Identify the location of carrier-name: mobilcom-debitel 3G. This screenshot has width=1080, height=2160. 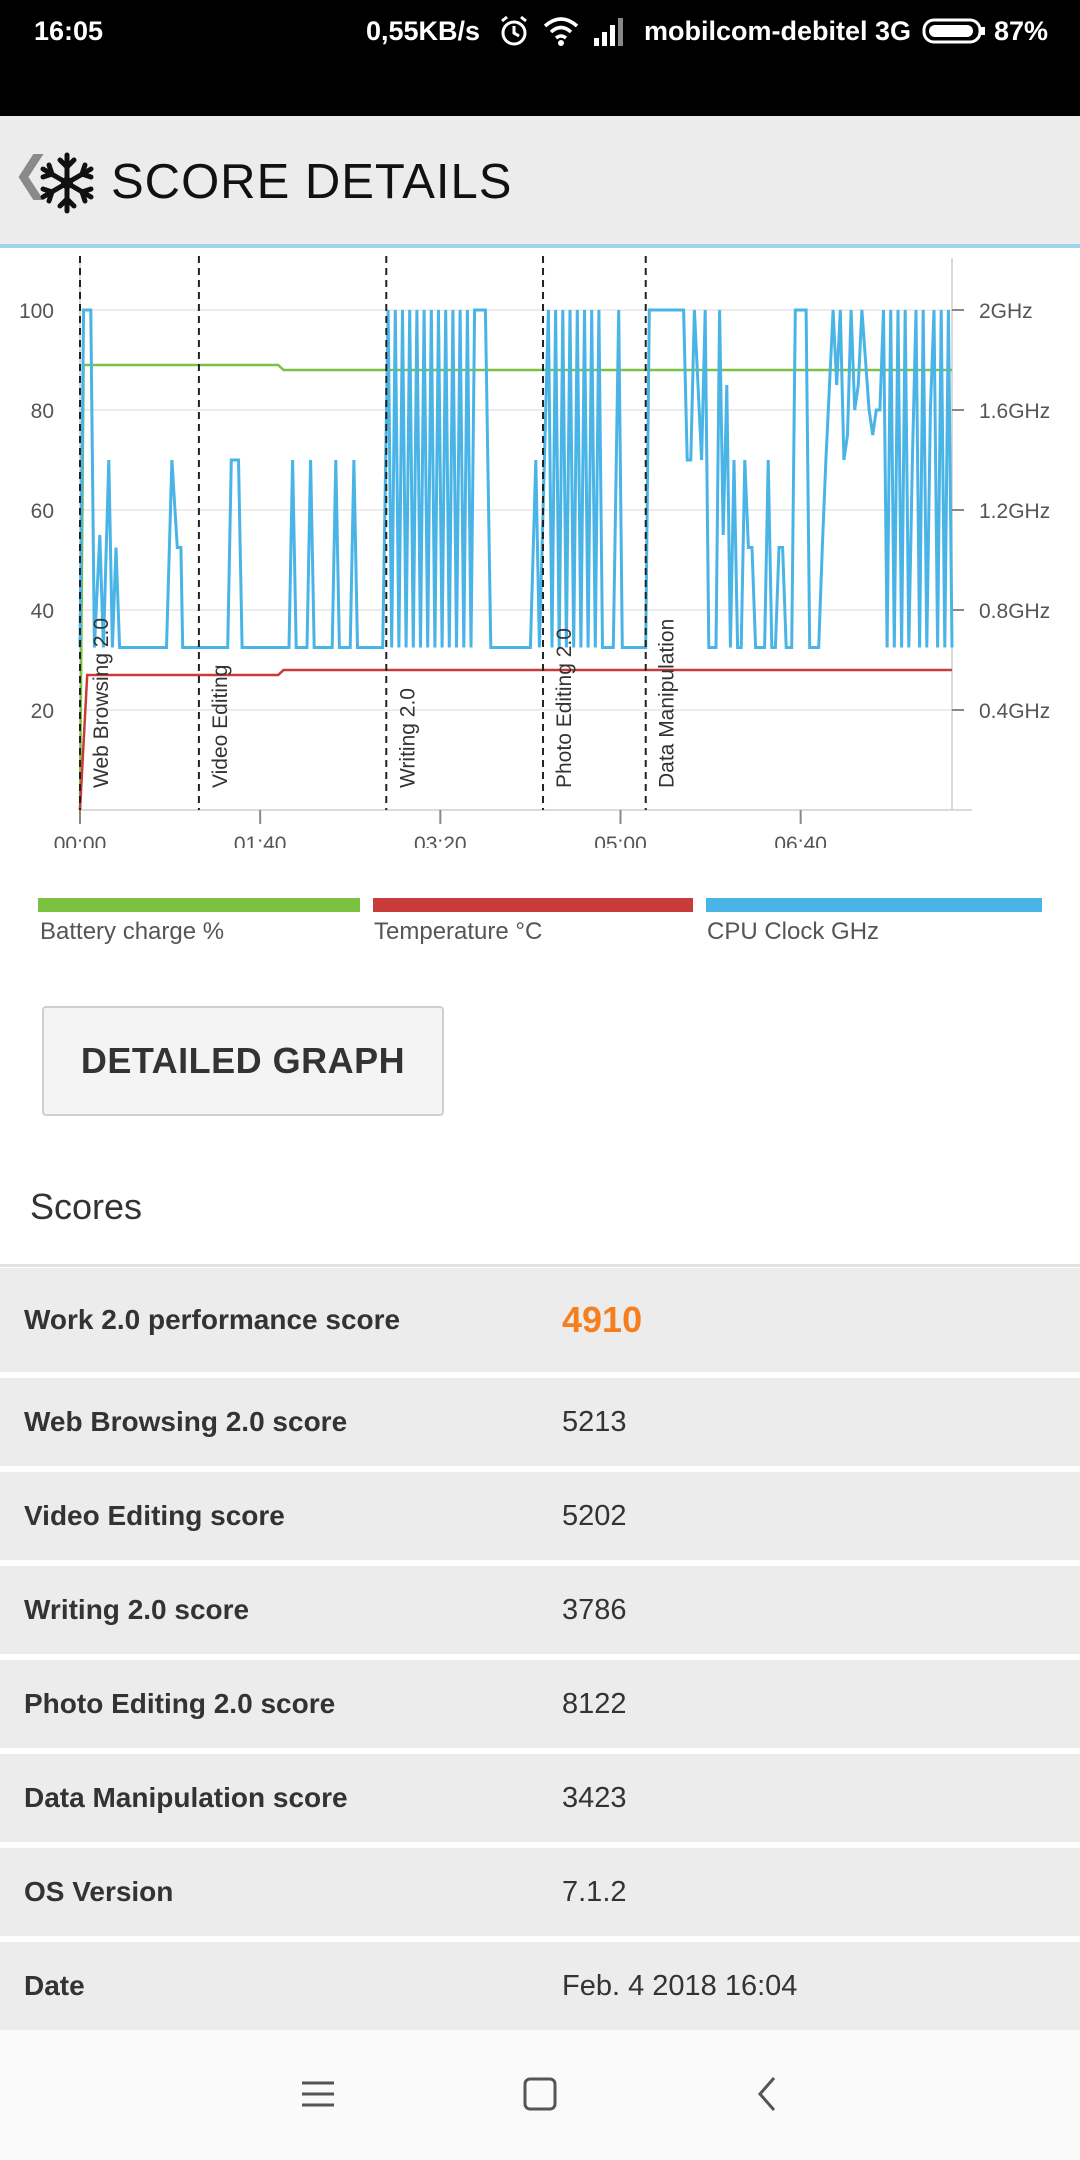
(778, 31).